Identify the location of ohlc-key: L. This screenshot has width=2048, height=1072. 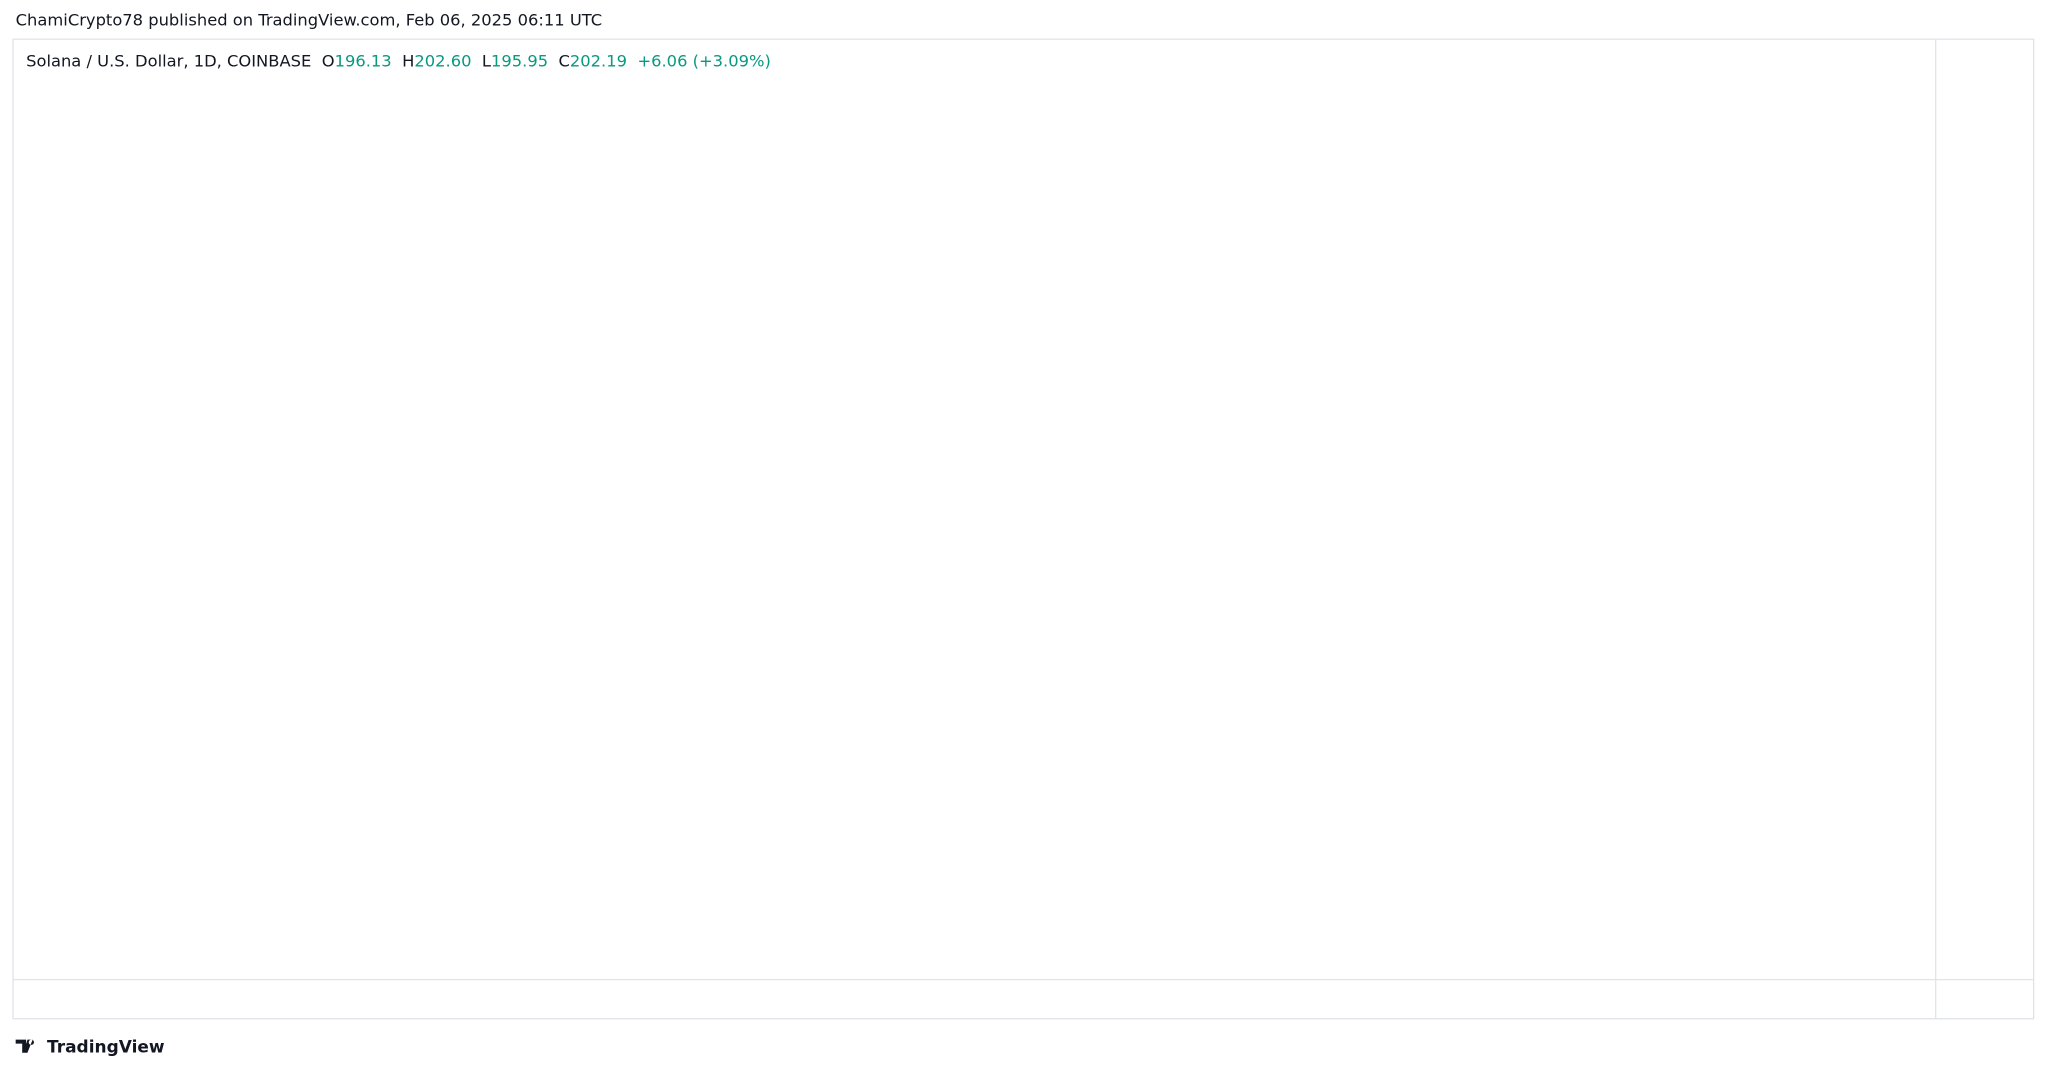
(486, 60).